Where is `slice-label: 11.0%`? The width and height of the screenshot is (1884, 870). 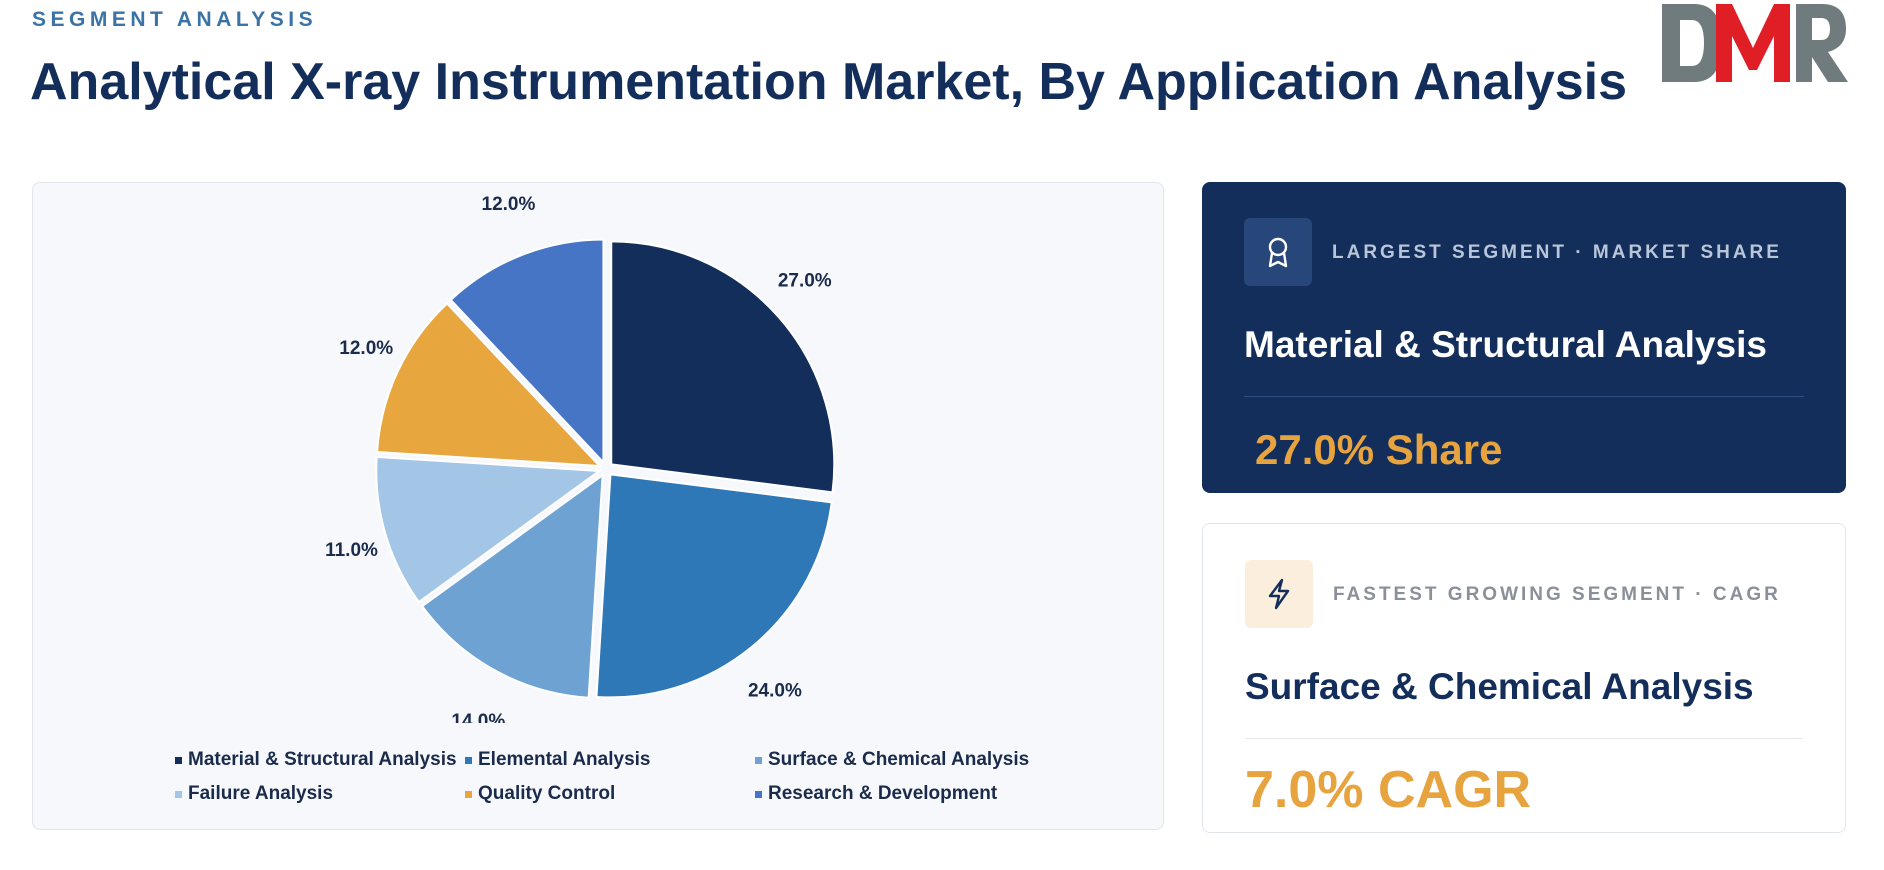 slice-label: 11.0% is located at coordinates (351, 550).